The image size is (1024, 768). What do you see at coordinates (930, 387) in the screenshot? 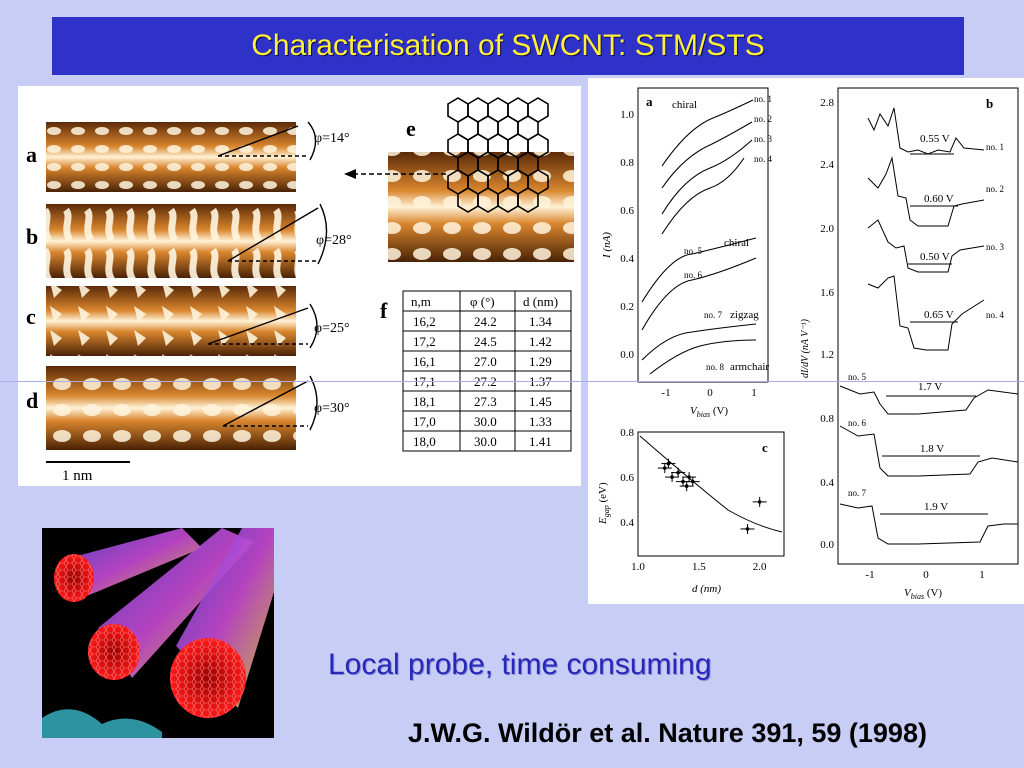
I see `didv-gap-label: 1.7 V` at bounding box center [930, 387].